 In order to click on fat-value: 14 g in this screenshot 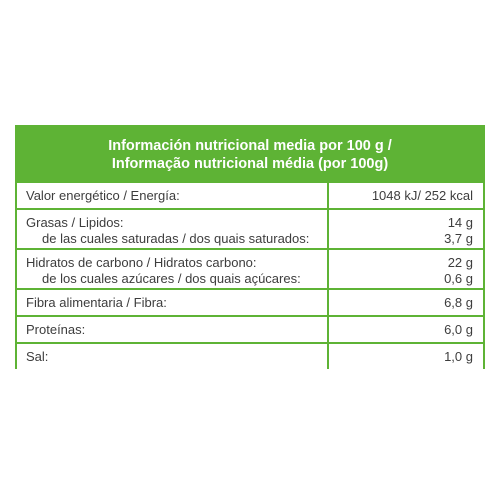, I will do `click(460, 222)`.